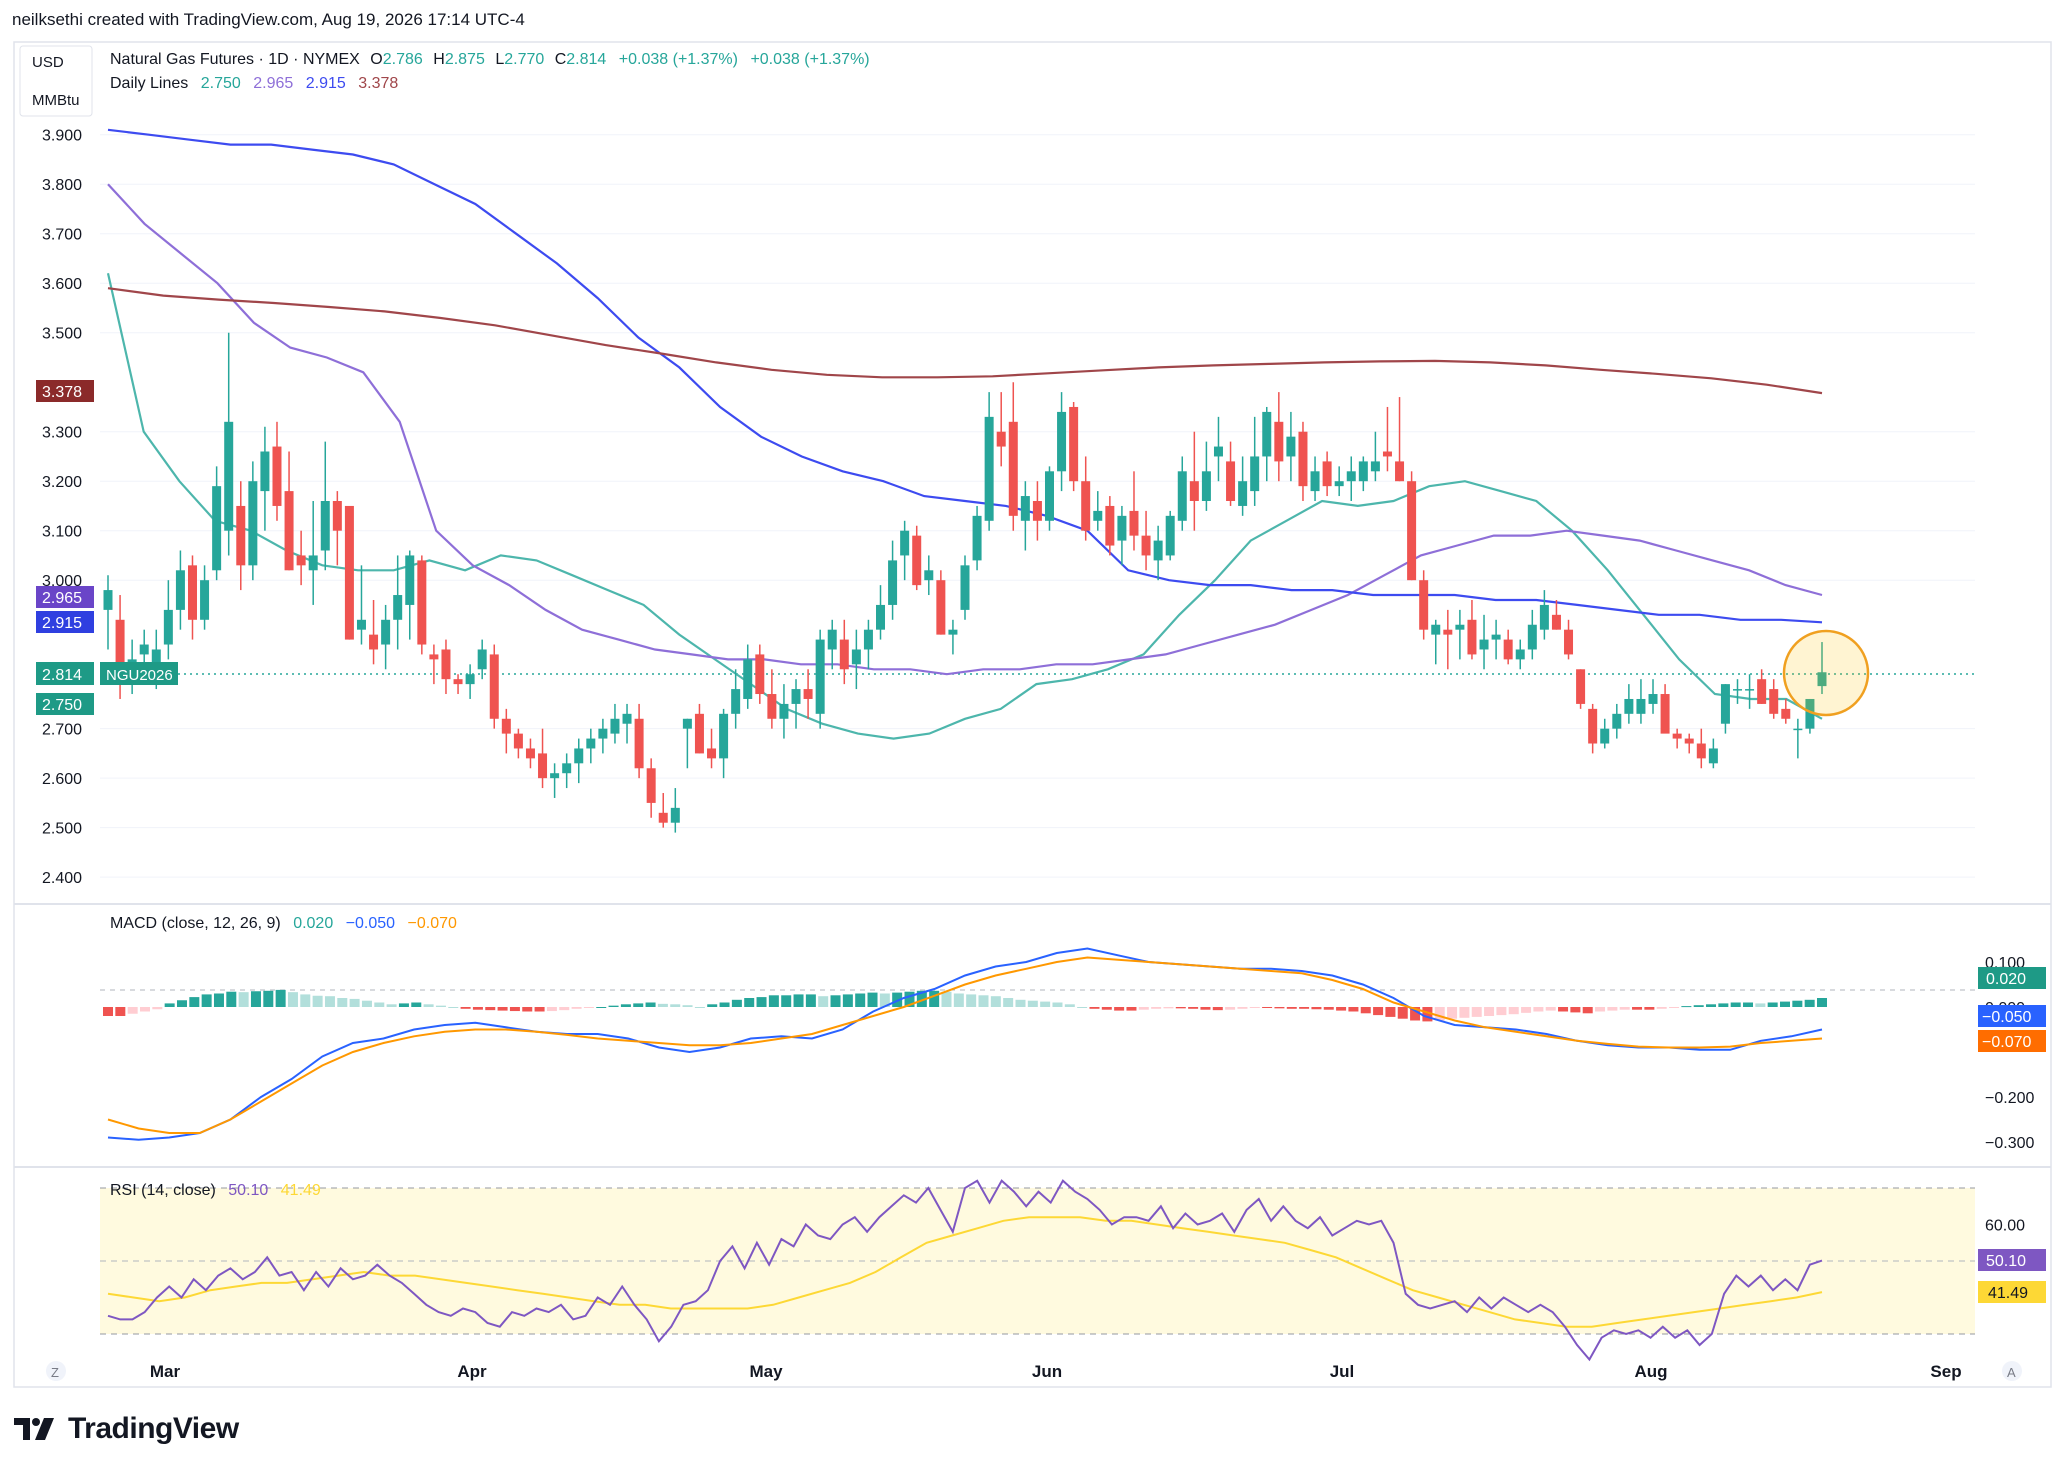 The image size is (2062, 1474). I want to click on time-axis: Mar Apr May Jun Jul Aug Sep, so click(1056, 1371).